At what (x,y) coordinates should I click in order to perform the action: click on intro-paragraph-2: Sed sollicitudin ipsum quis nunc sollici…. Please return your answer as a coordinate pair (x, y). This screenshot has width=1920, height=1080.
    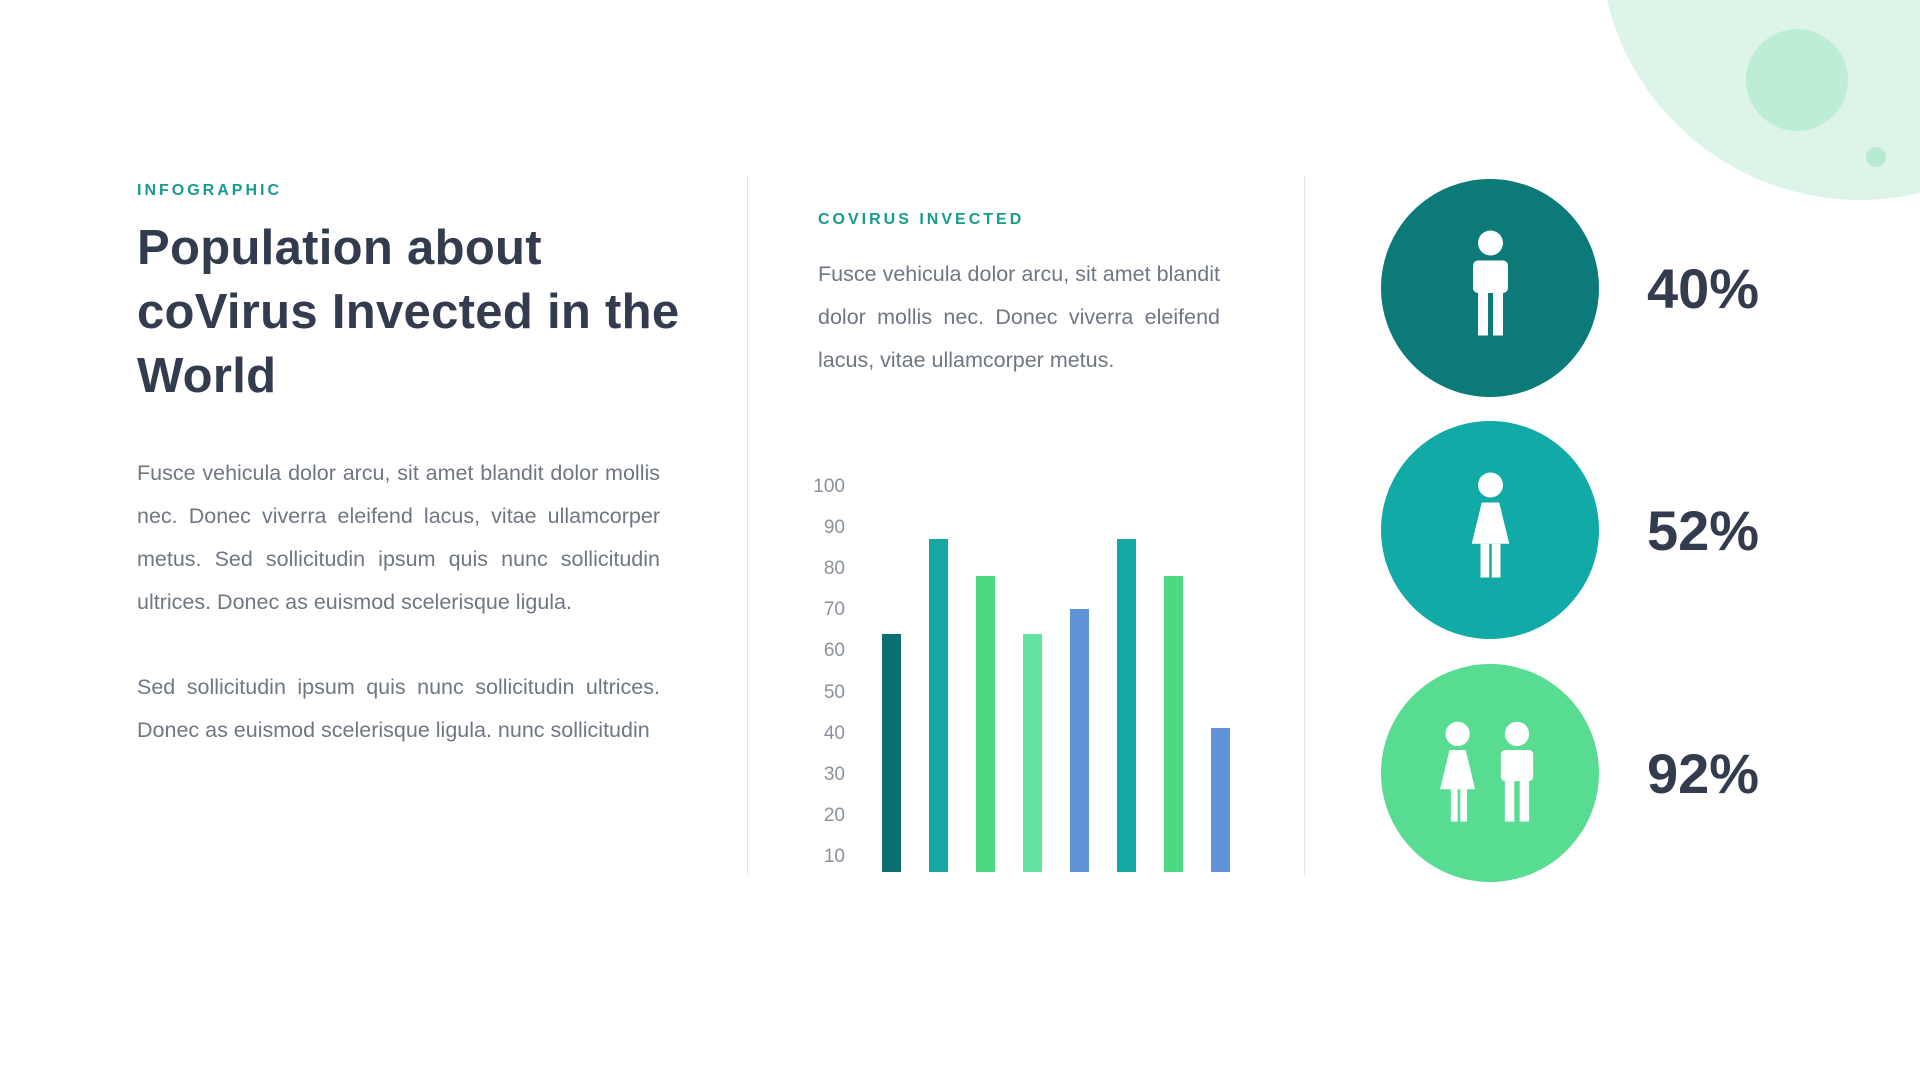
    Looking at the image, I should click on (398, 708).